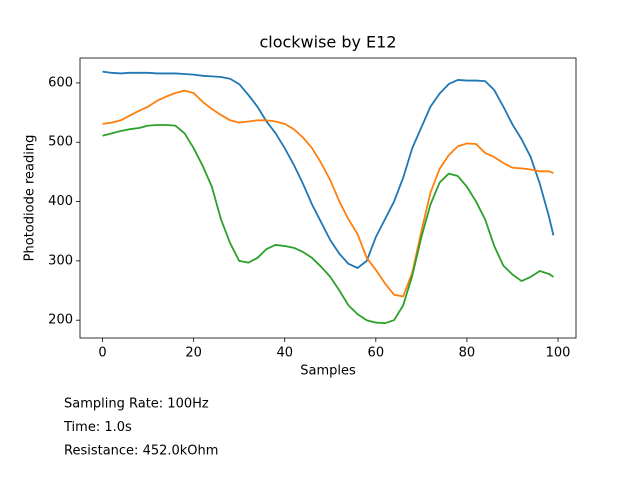  Describe the element at coordinates (558, 353) in the screenshot. I see `x-tick-label: 100` at that location.